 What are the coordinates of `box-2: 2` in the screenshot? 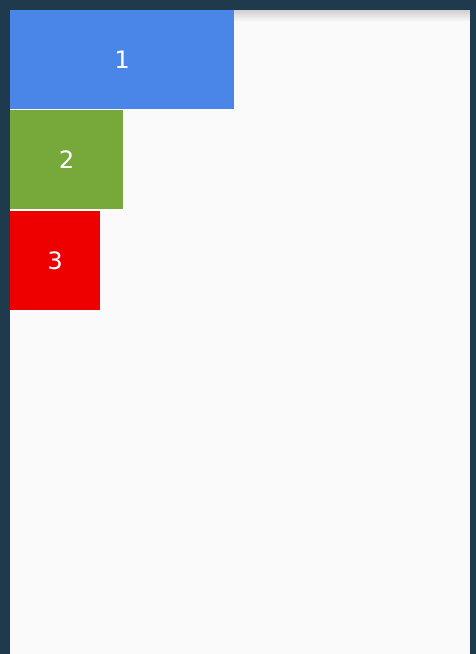 It's located at (66, 159).